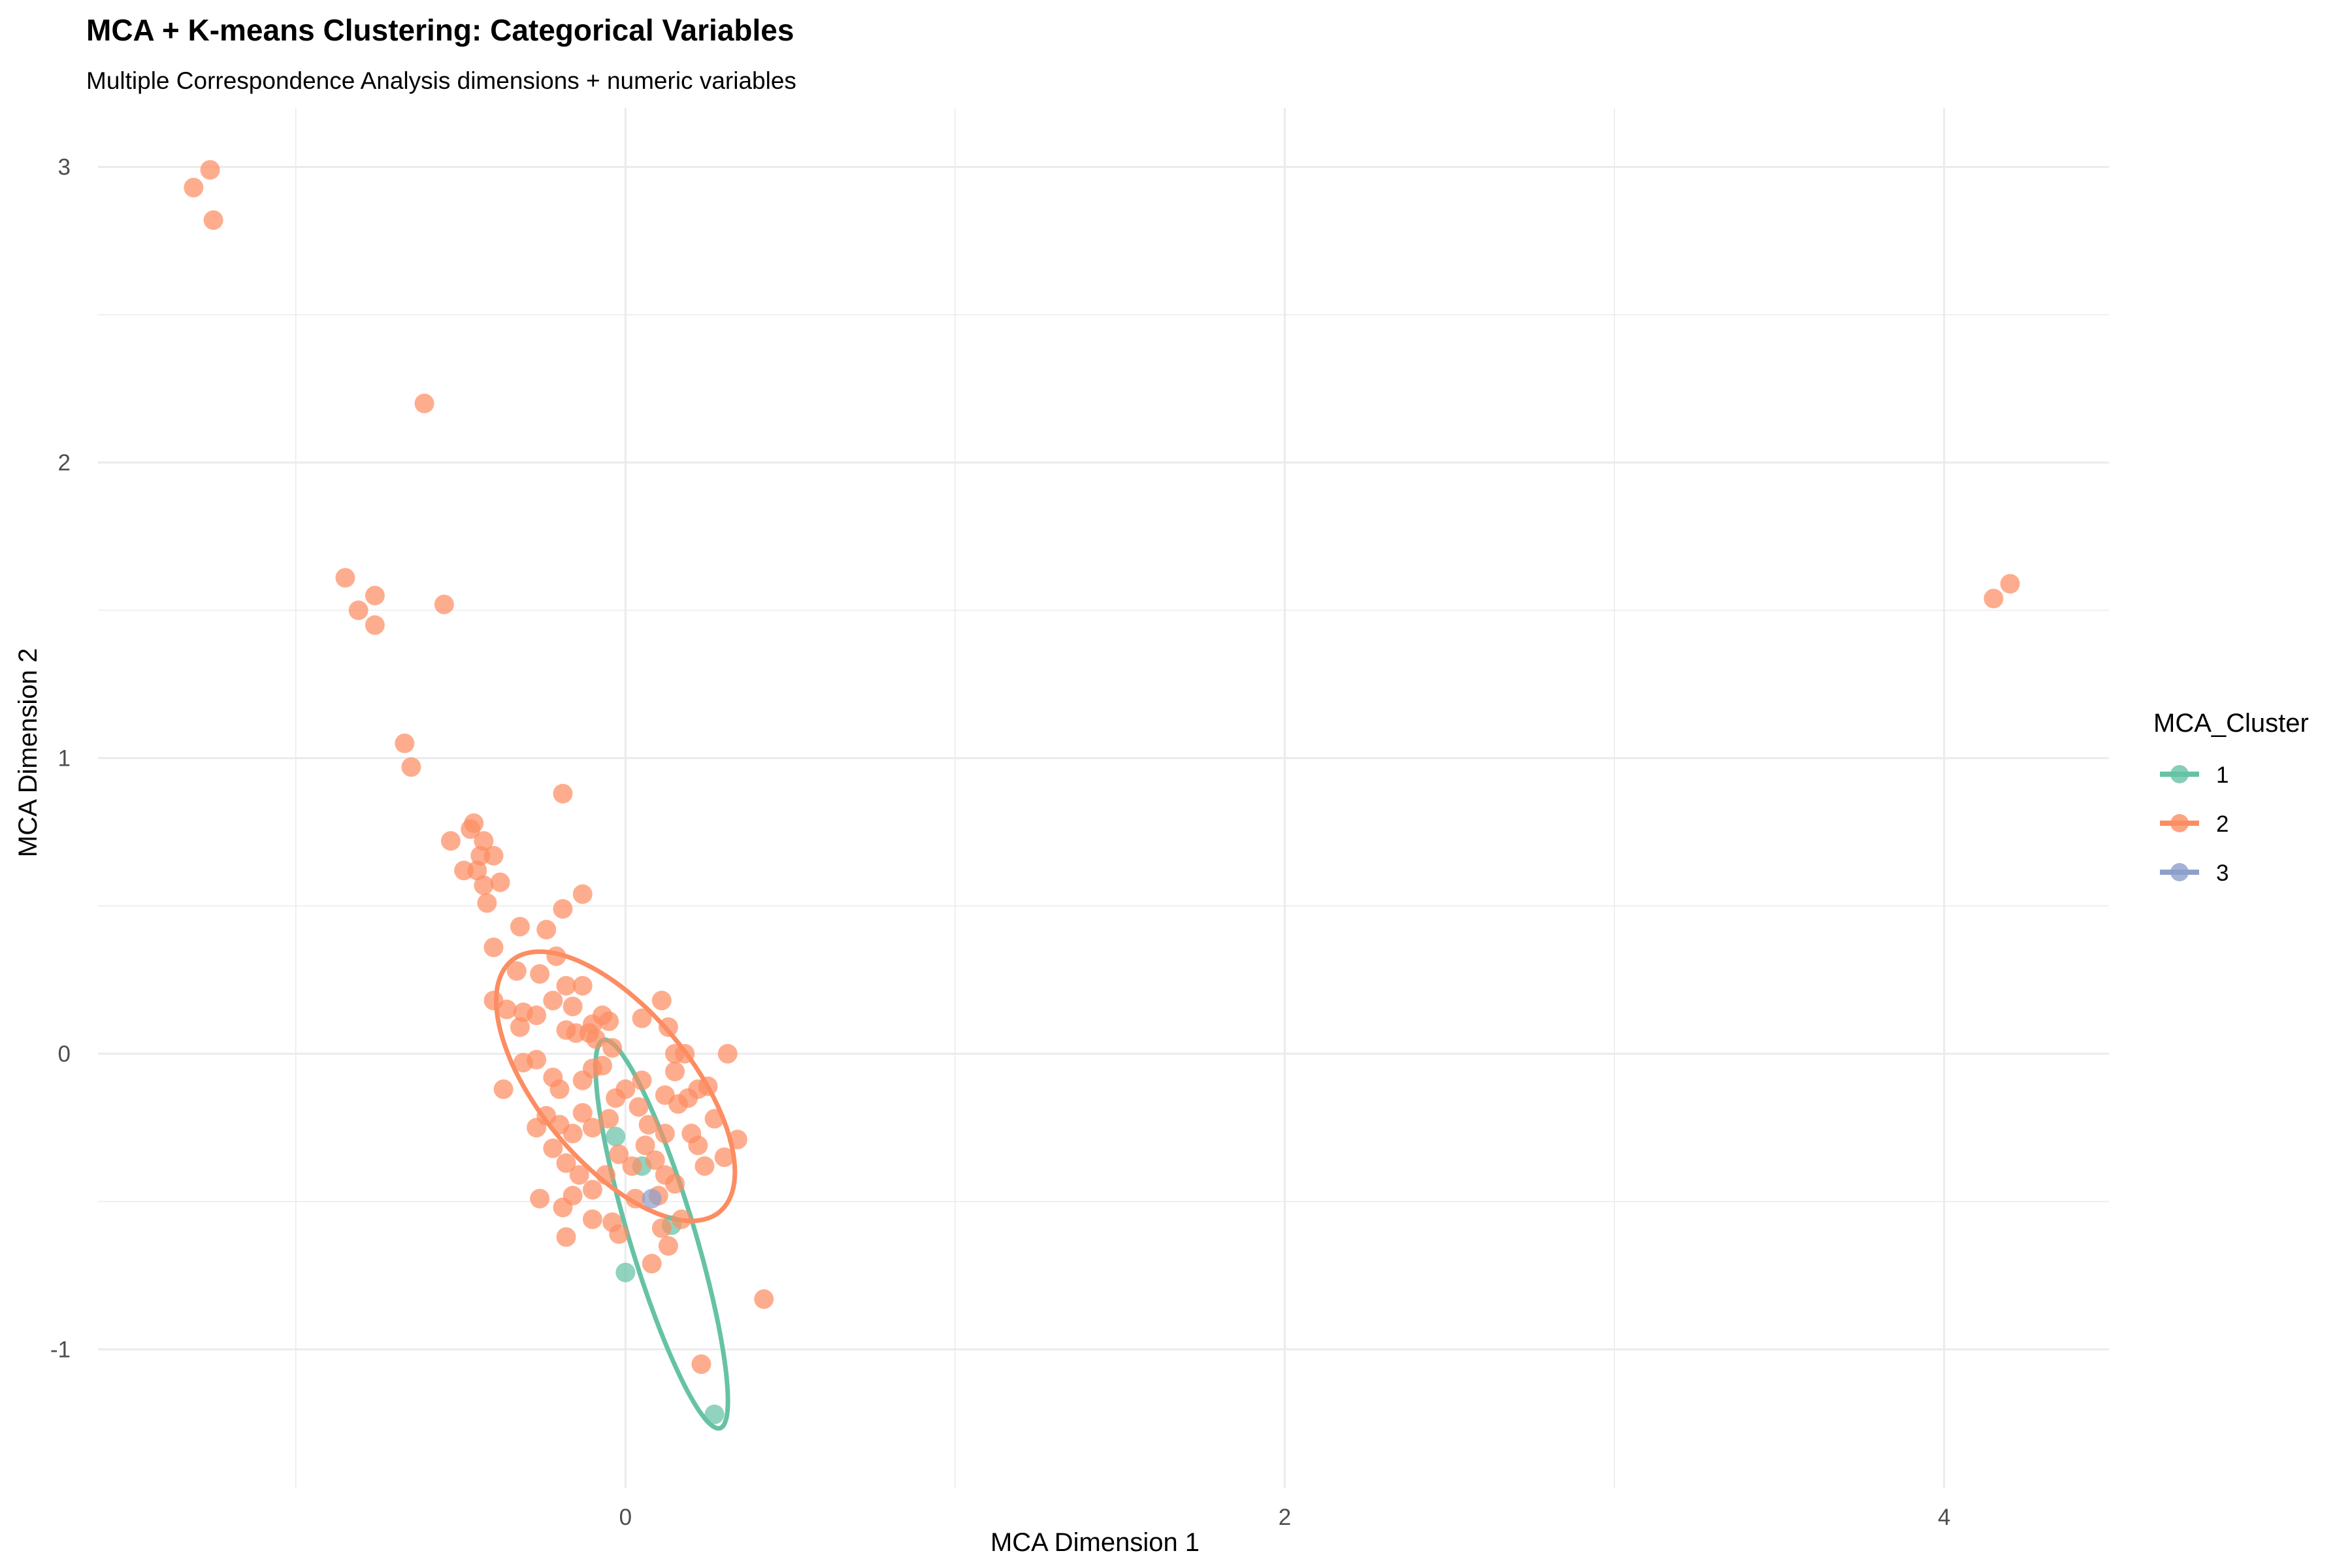  What do you see at coordinates (1944, 1517) in the screenshot?
I see `x-tick-label: 4` at bounding box center [1944, 1517].